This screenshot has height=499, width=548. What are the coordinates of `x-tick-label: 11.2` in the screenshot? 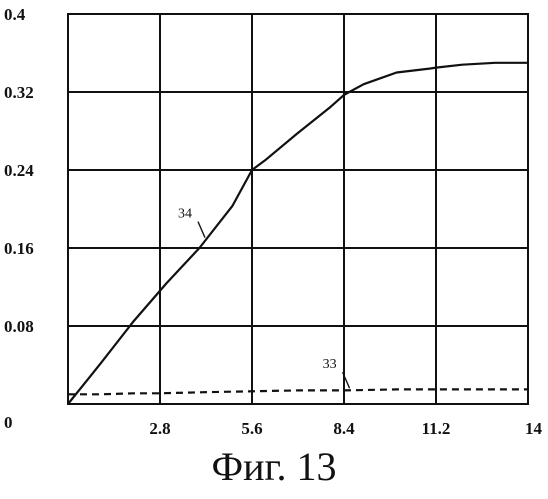 It's located at (436, 428).